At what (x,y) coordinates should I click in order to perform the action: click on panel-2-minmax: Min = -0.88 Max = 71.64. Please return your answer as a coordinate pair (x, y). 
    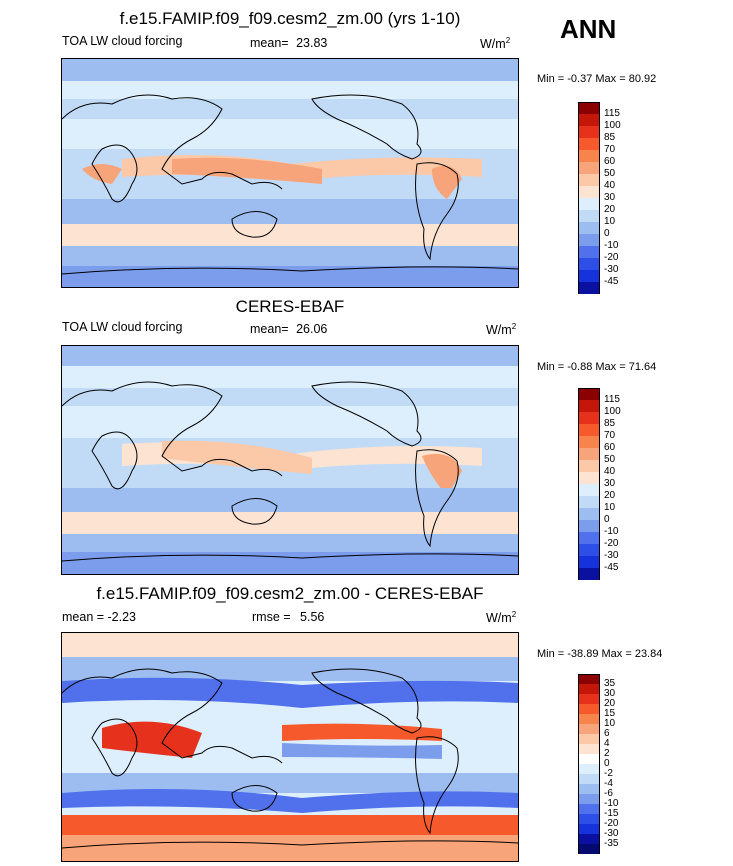
    Looking at the image, I should click on (597, 367).